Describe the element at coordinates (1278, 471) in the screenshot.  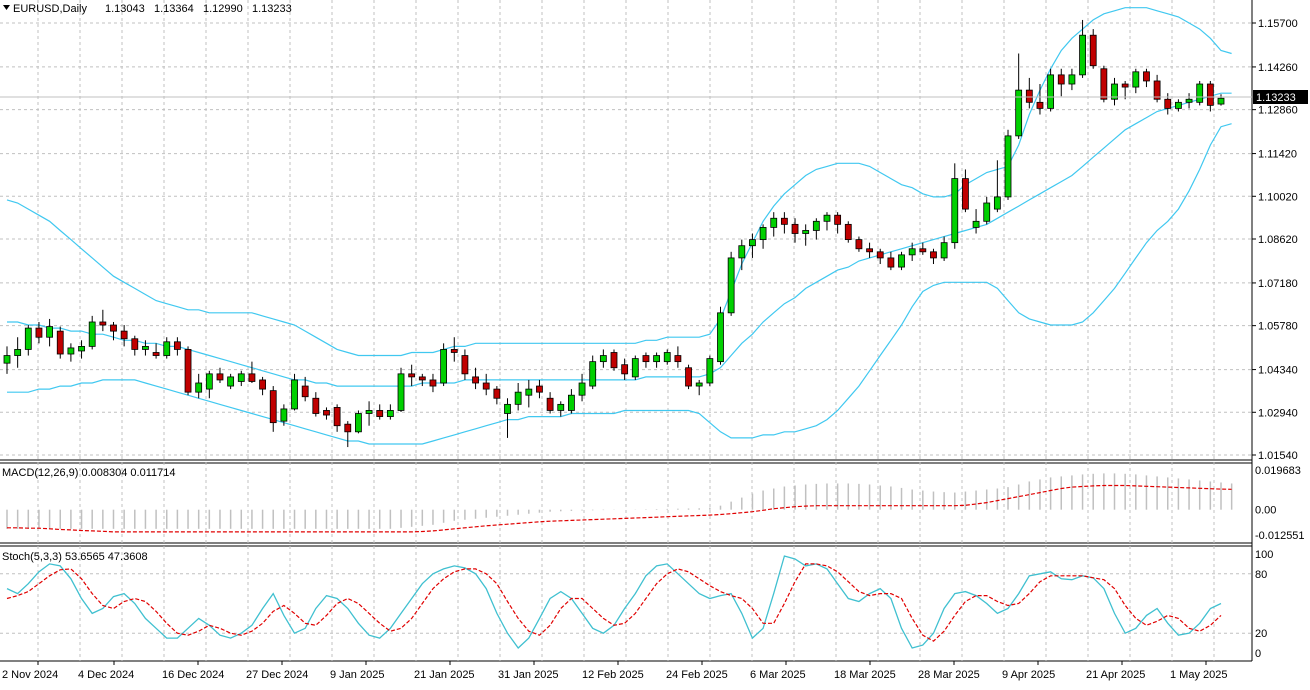
I see `macd-axis-label: 0.019683` at that location.